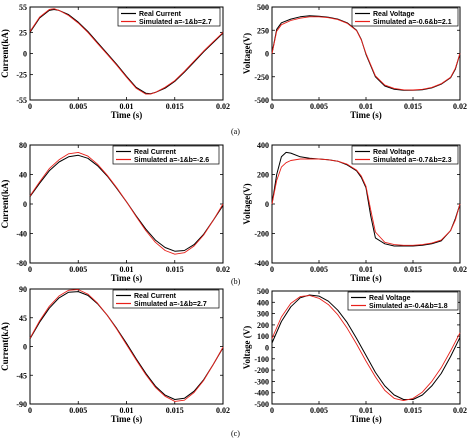 This screenshot has height=445, width=474. What do you see at coordinates (263, 336) in the screenshot?
I see `y-tick-label: 100` at bounding box center [263, 336].